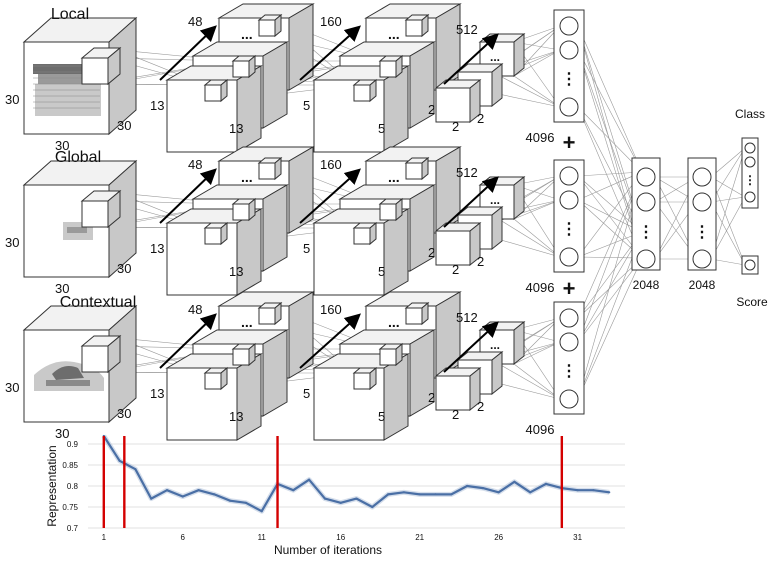 Image resolution: width=773 pixels, height=567 pixels. I want to click on input-volume, so click(80, 219).